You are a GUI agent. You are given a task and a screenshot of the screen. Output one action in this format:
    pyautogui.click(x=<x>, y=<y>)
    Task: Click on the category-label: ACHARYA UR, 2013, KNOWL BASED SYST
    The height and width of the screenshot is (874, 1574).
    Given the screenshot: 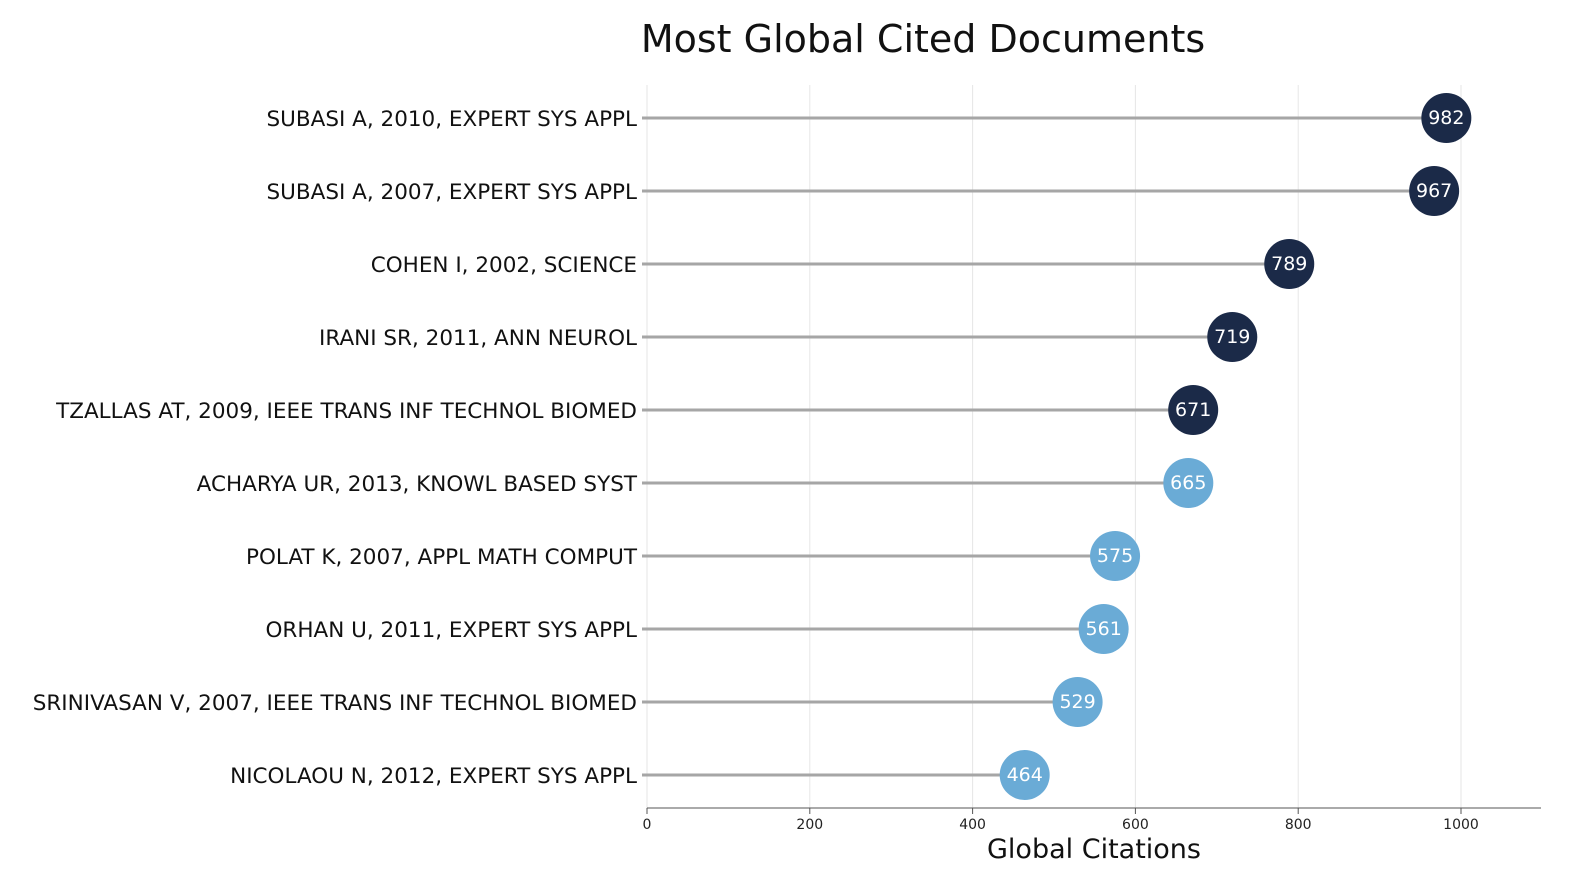 What is the action you would take?
    pyautogui.click(x=417, y=484)
    